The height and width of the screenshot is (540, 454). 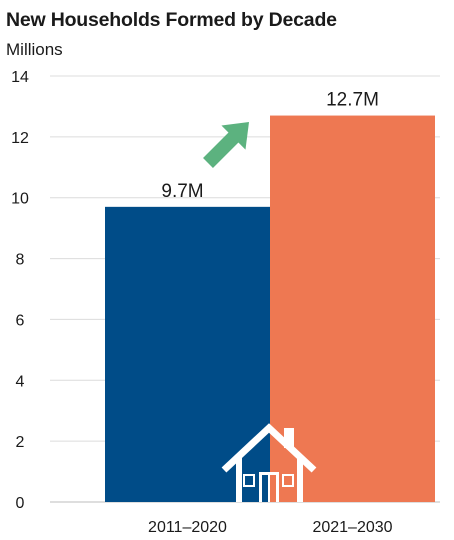 I want to click on y-tick-label: 10, so click(x=20, y=199).